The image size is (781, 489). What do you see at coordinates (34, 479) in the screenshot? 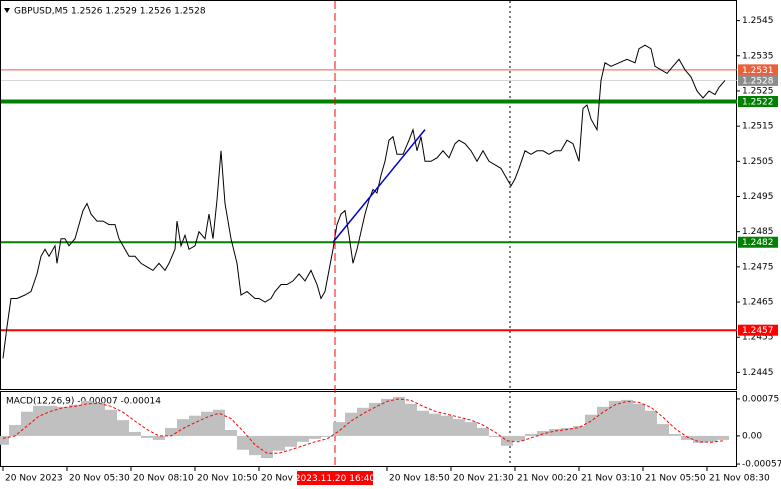
I see `x-tick-label: 20 Nov 2023` at bounding box center [34, 479].